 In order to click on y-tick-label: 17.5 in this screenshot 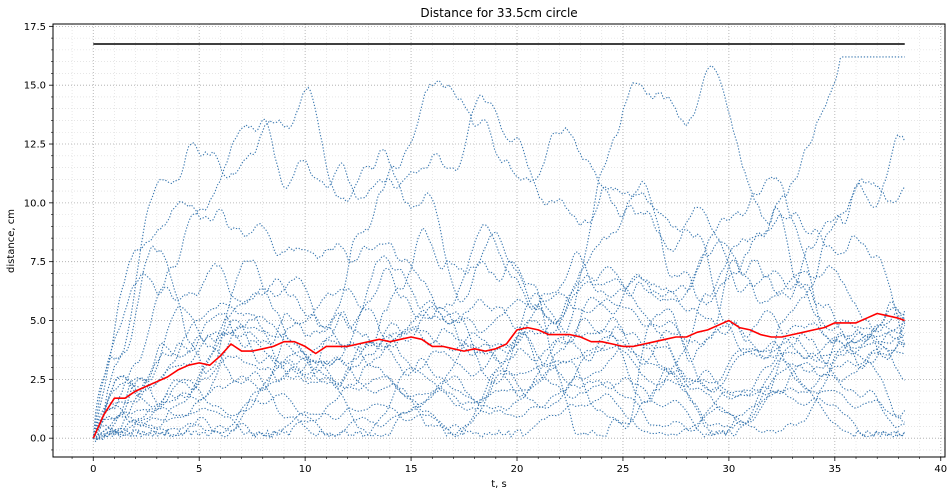, I will do `click(35, 27)`.